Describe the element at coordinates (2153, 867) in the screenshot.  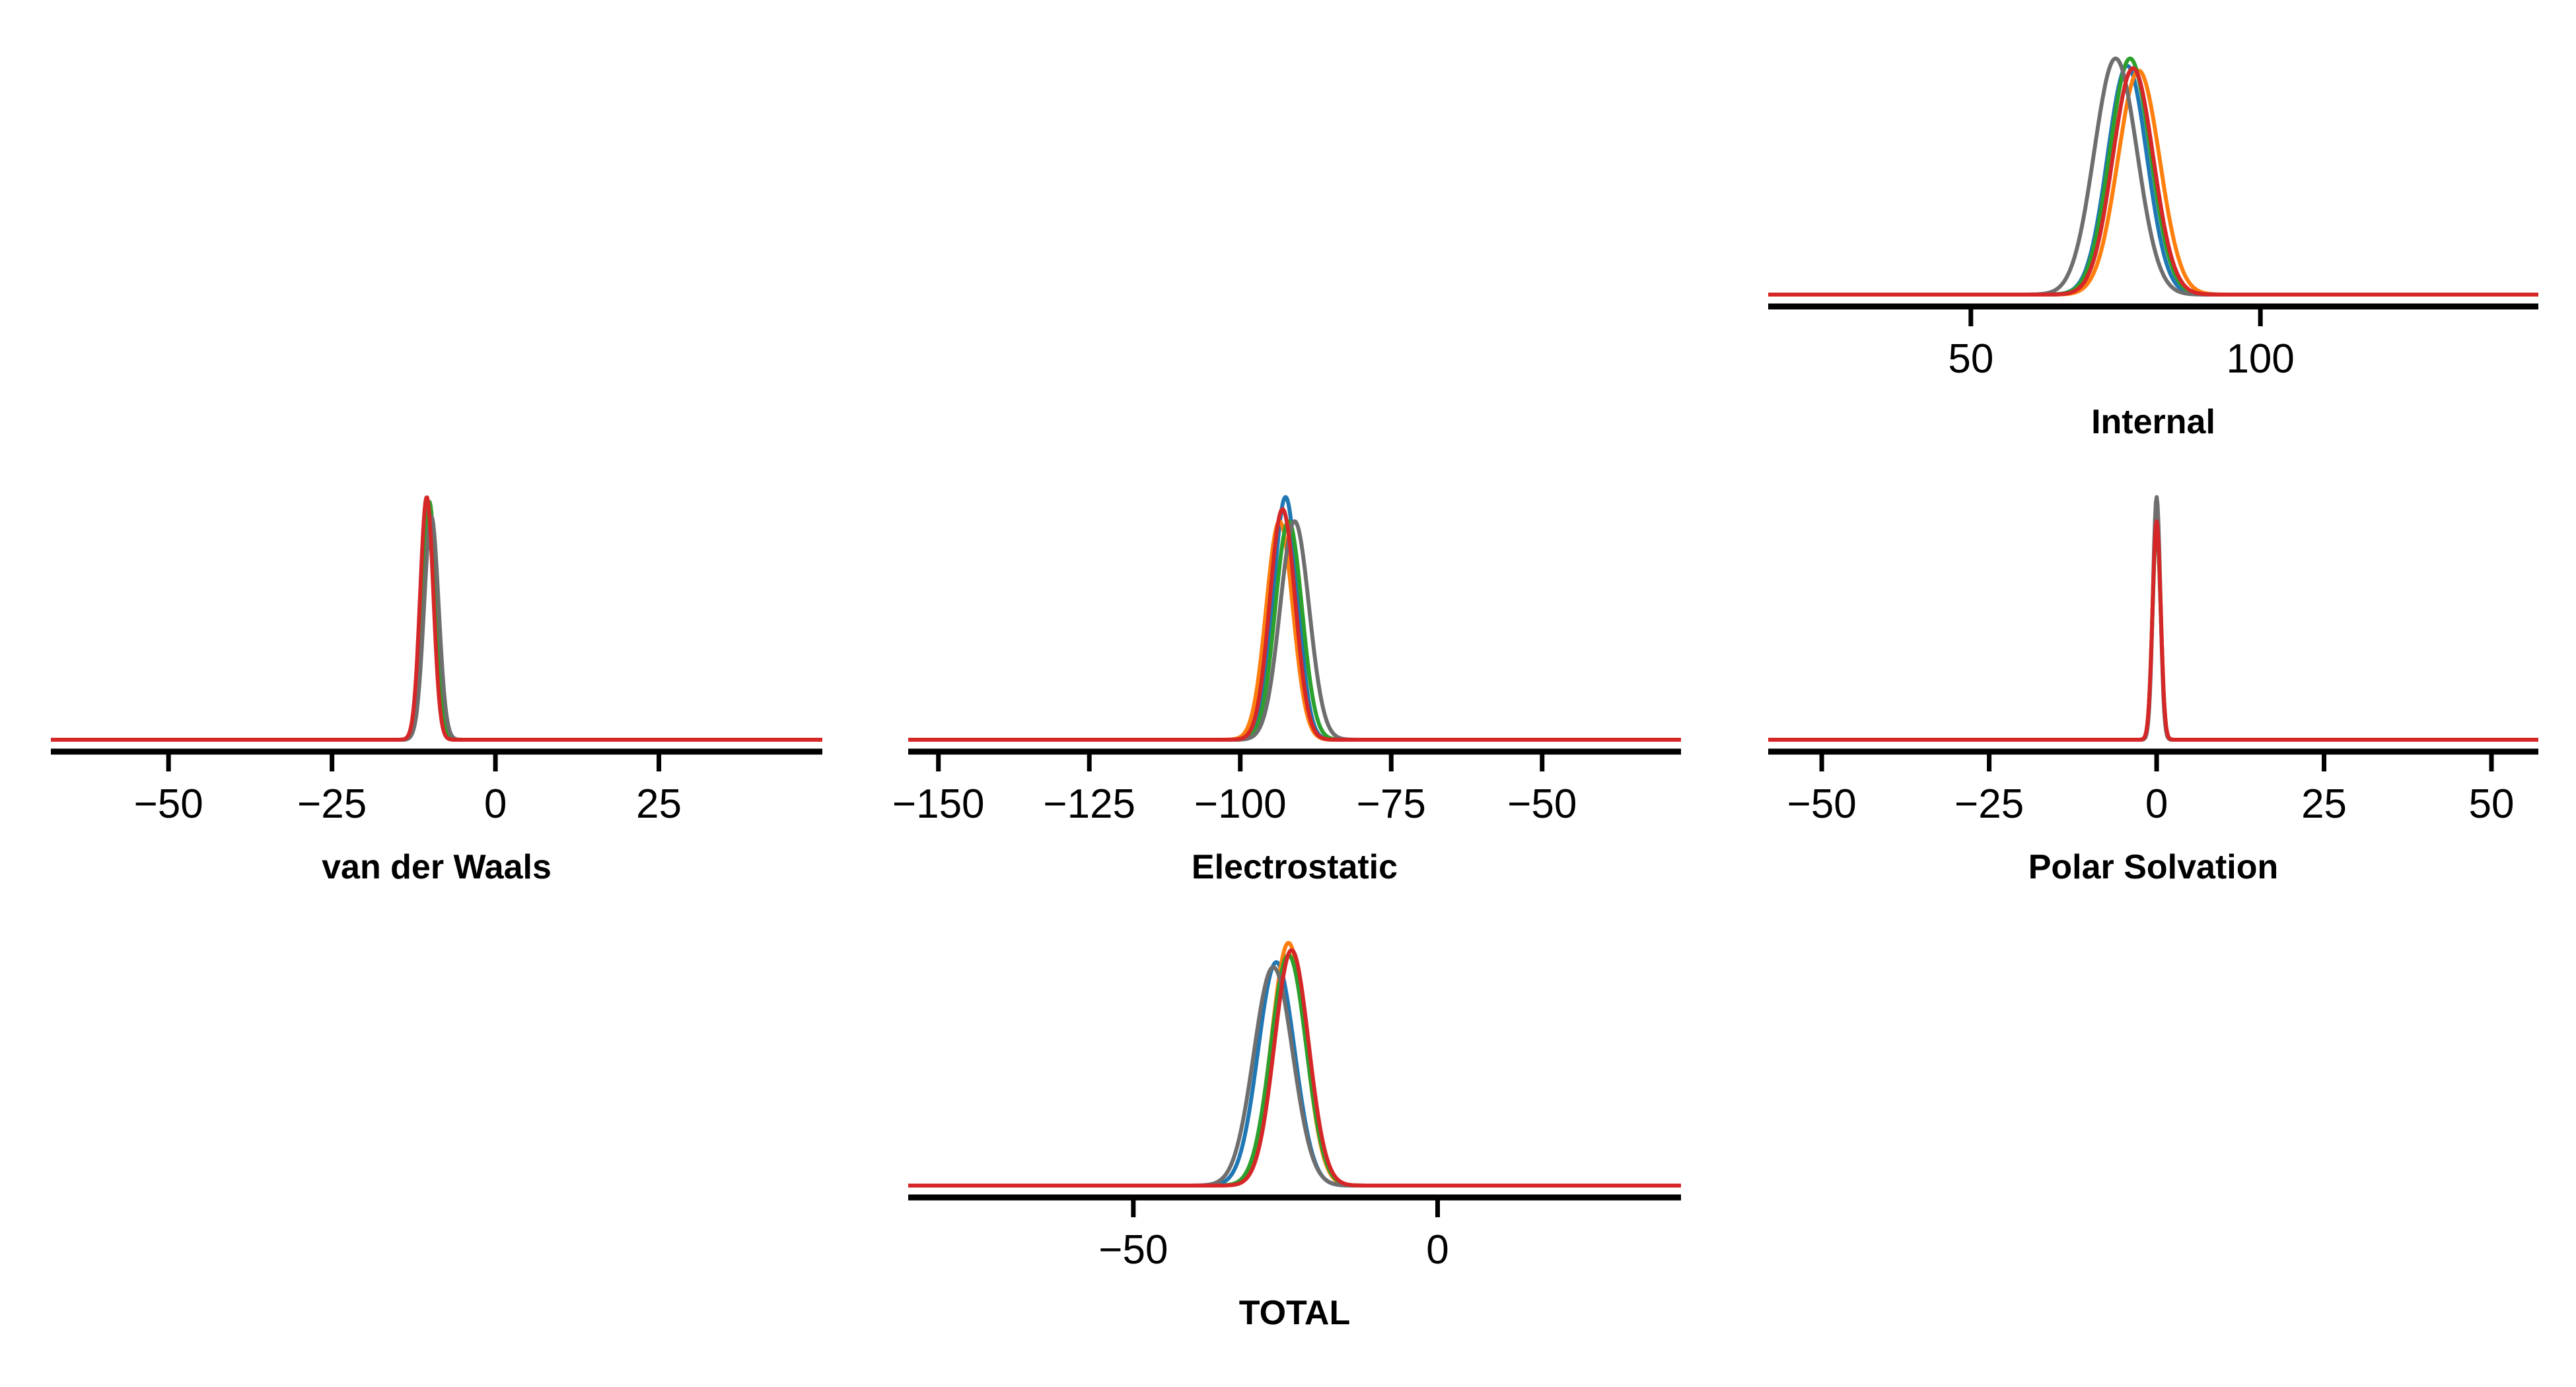
I see `x-axis-title: Polar Solvation` at that location.